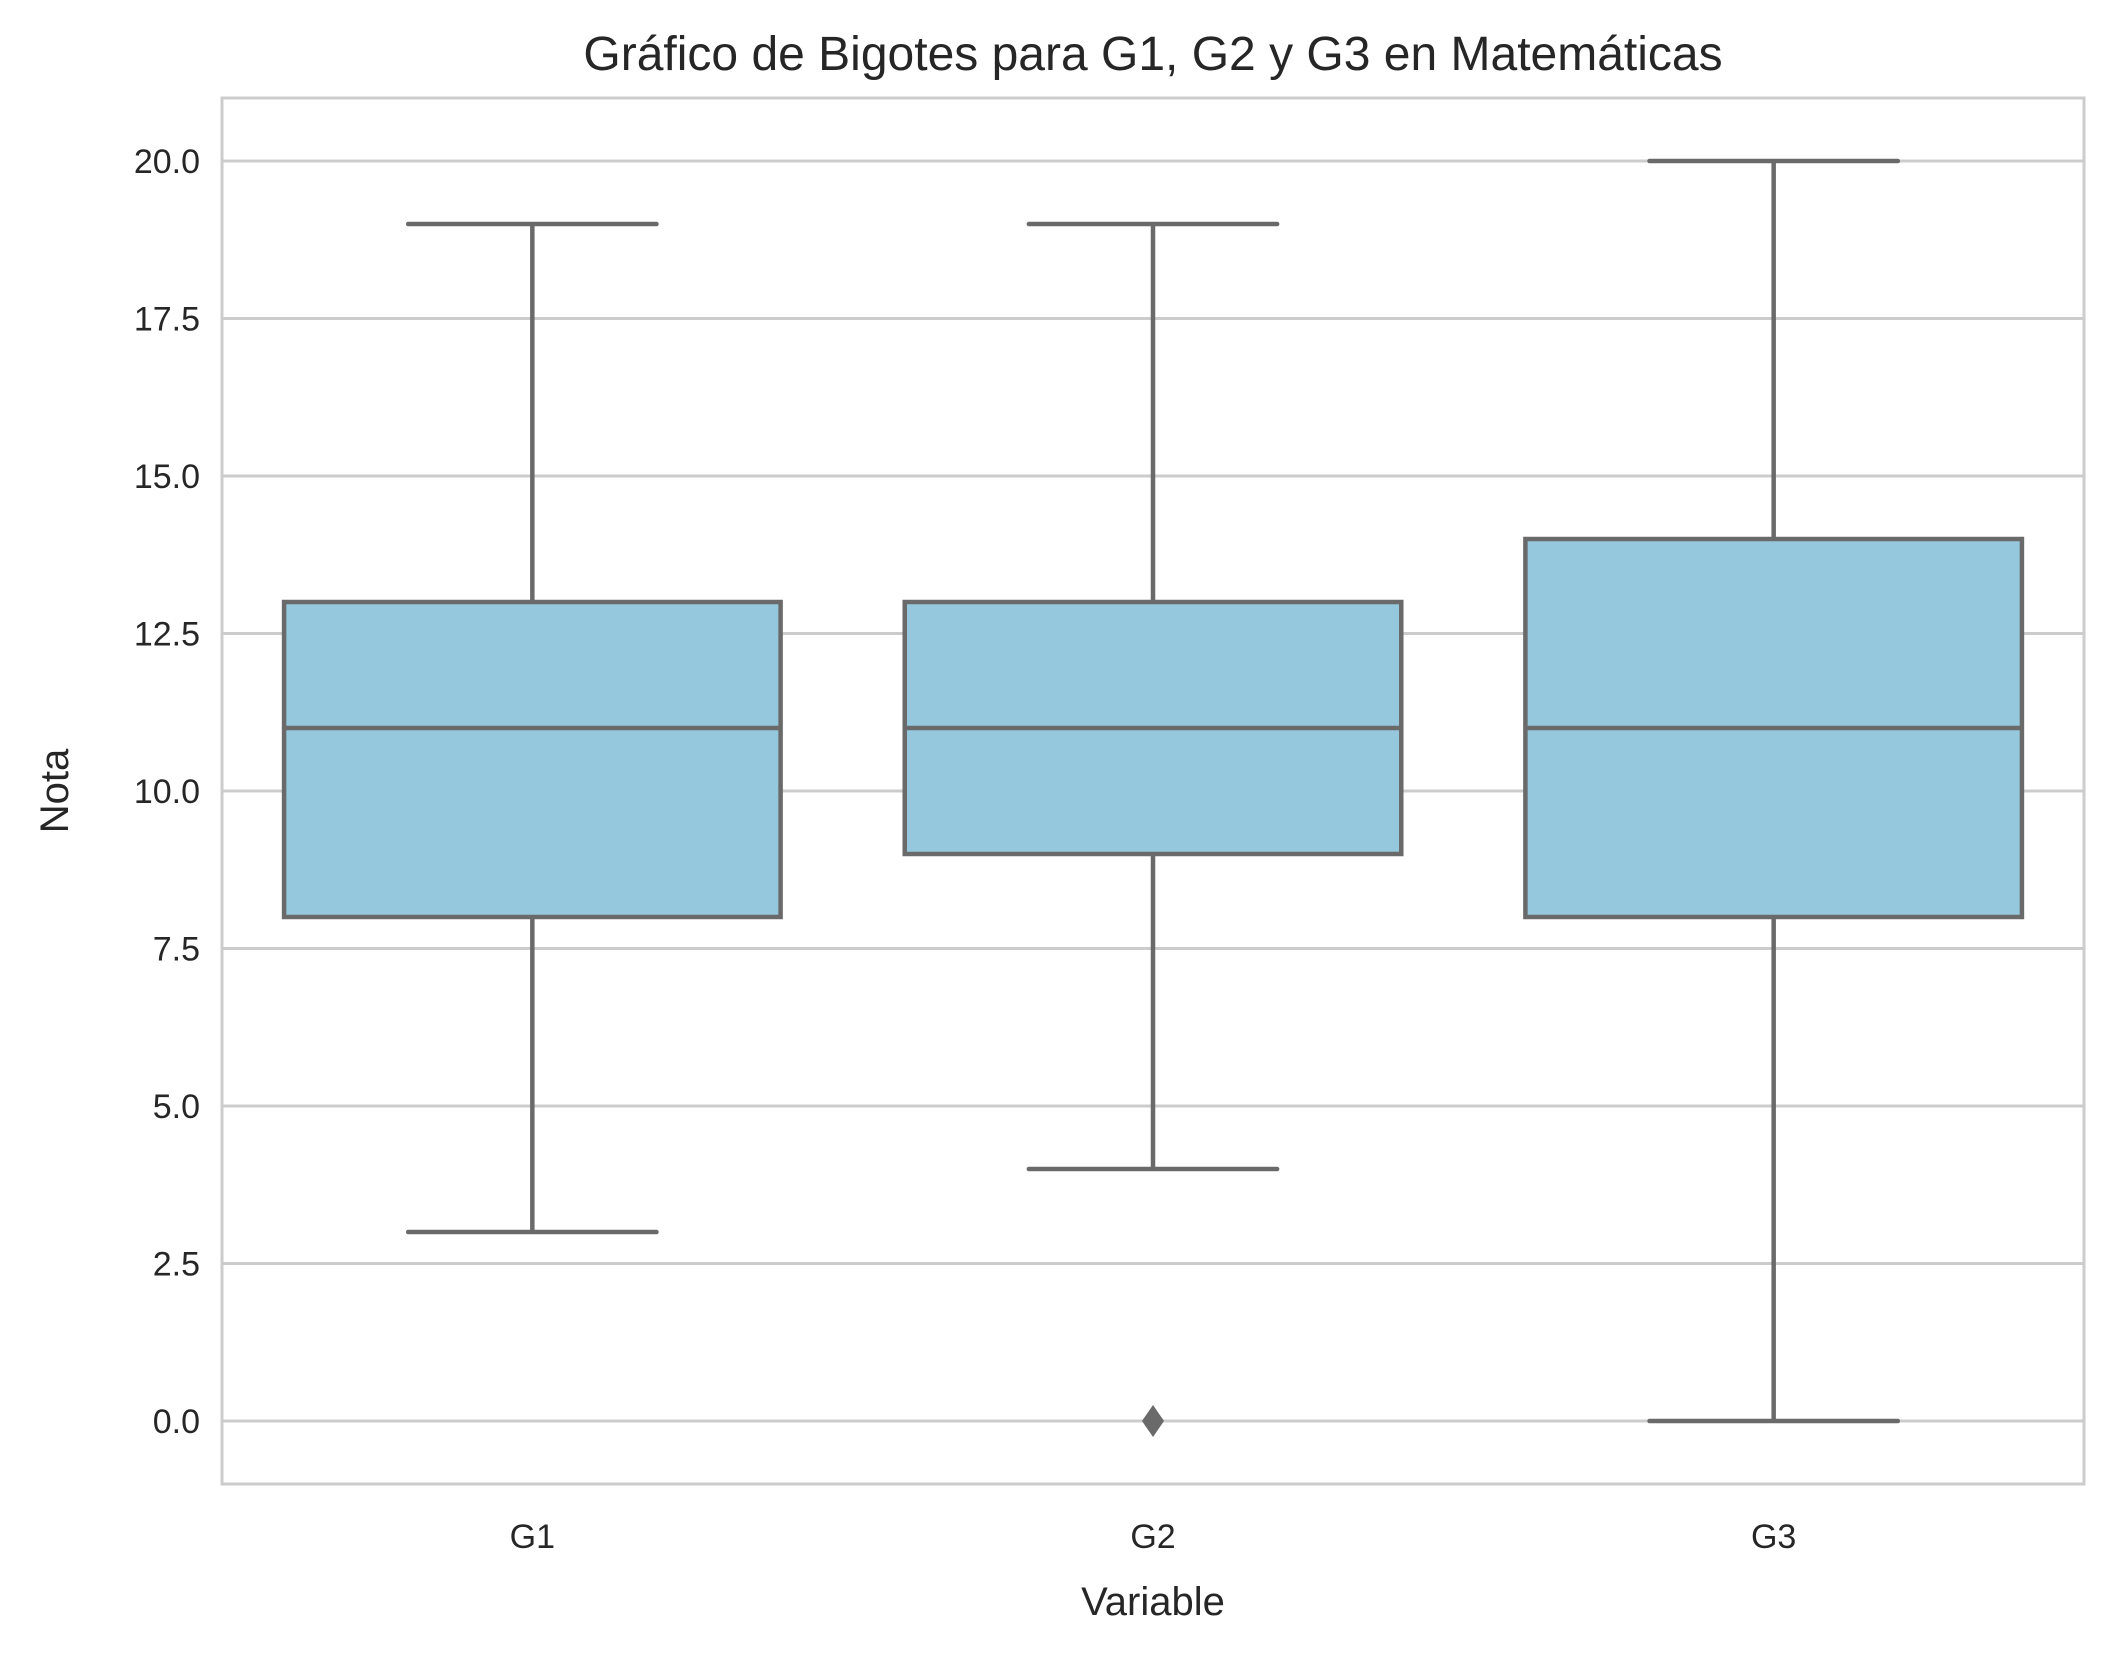  What do you see at coordinates (176, 1107) in the screenshot?
I see `y-tick-label: 5.0` at bounding box center [176, 1107].